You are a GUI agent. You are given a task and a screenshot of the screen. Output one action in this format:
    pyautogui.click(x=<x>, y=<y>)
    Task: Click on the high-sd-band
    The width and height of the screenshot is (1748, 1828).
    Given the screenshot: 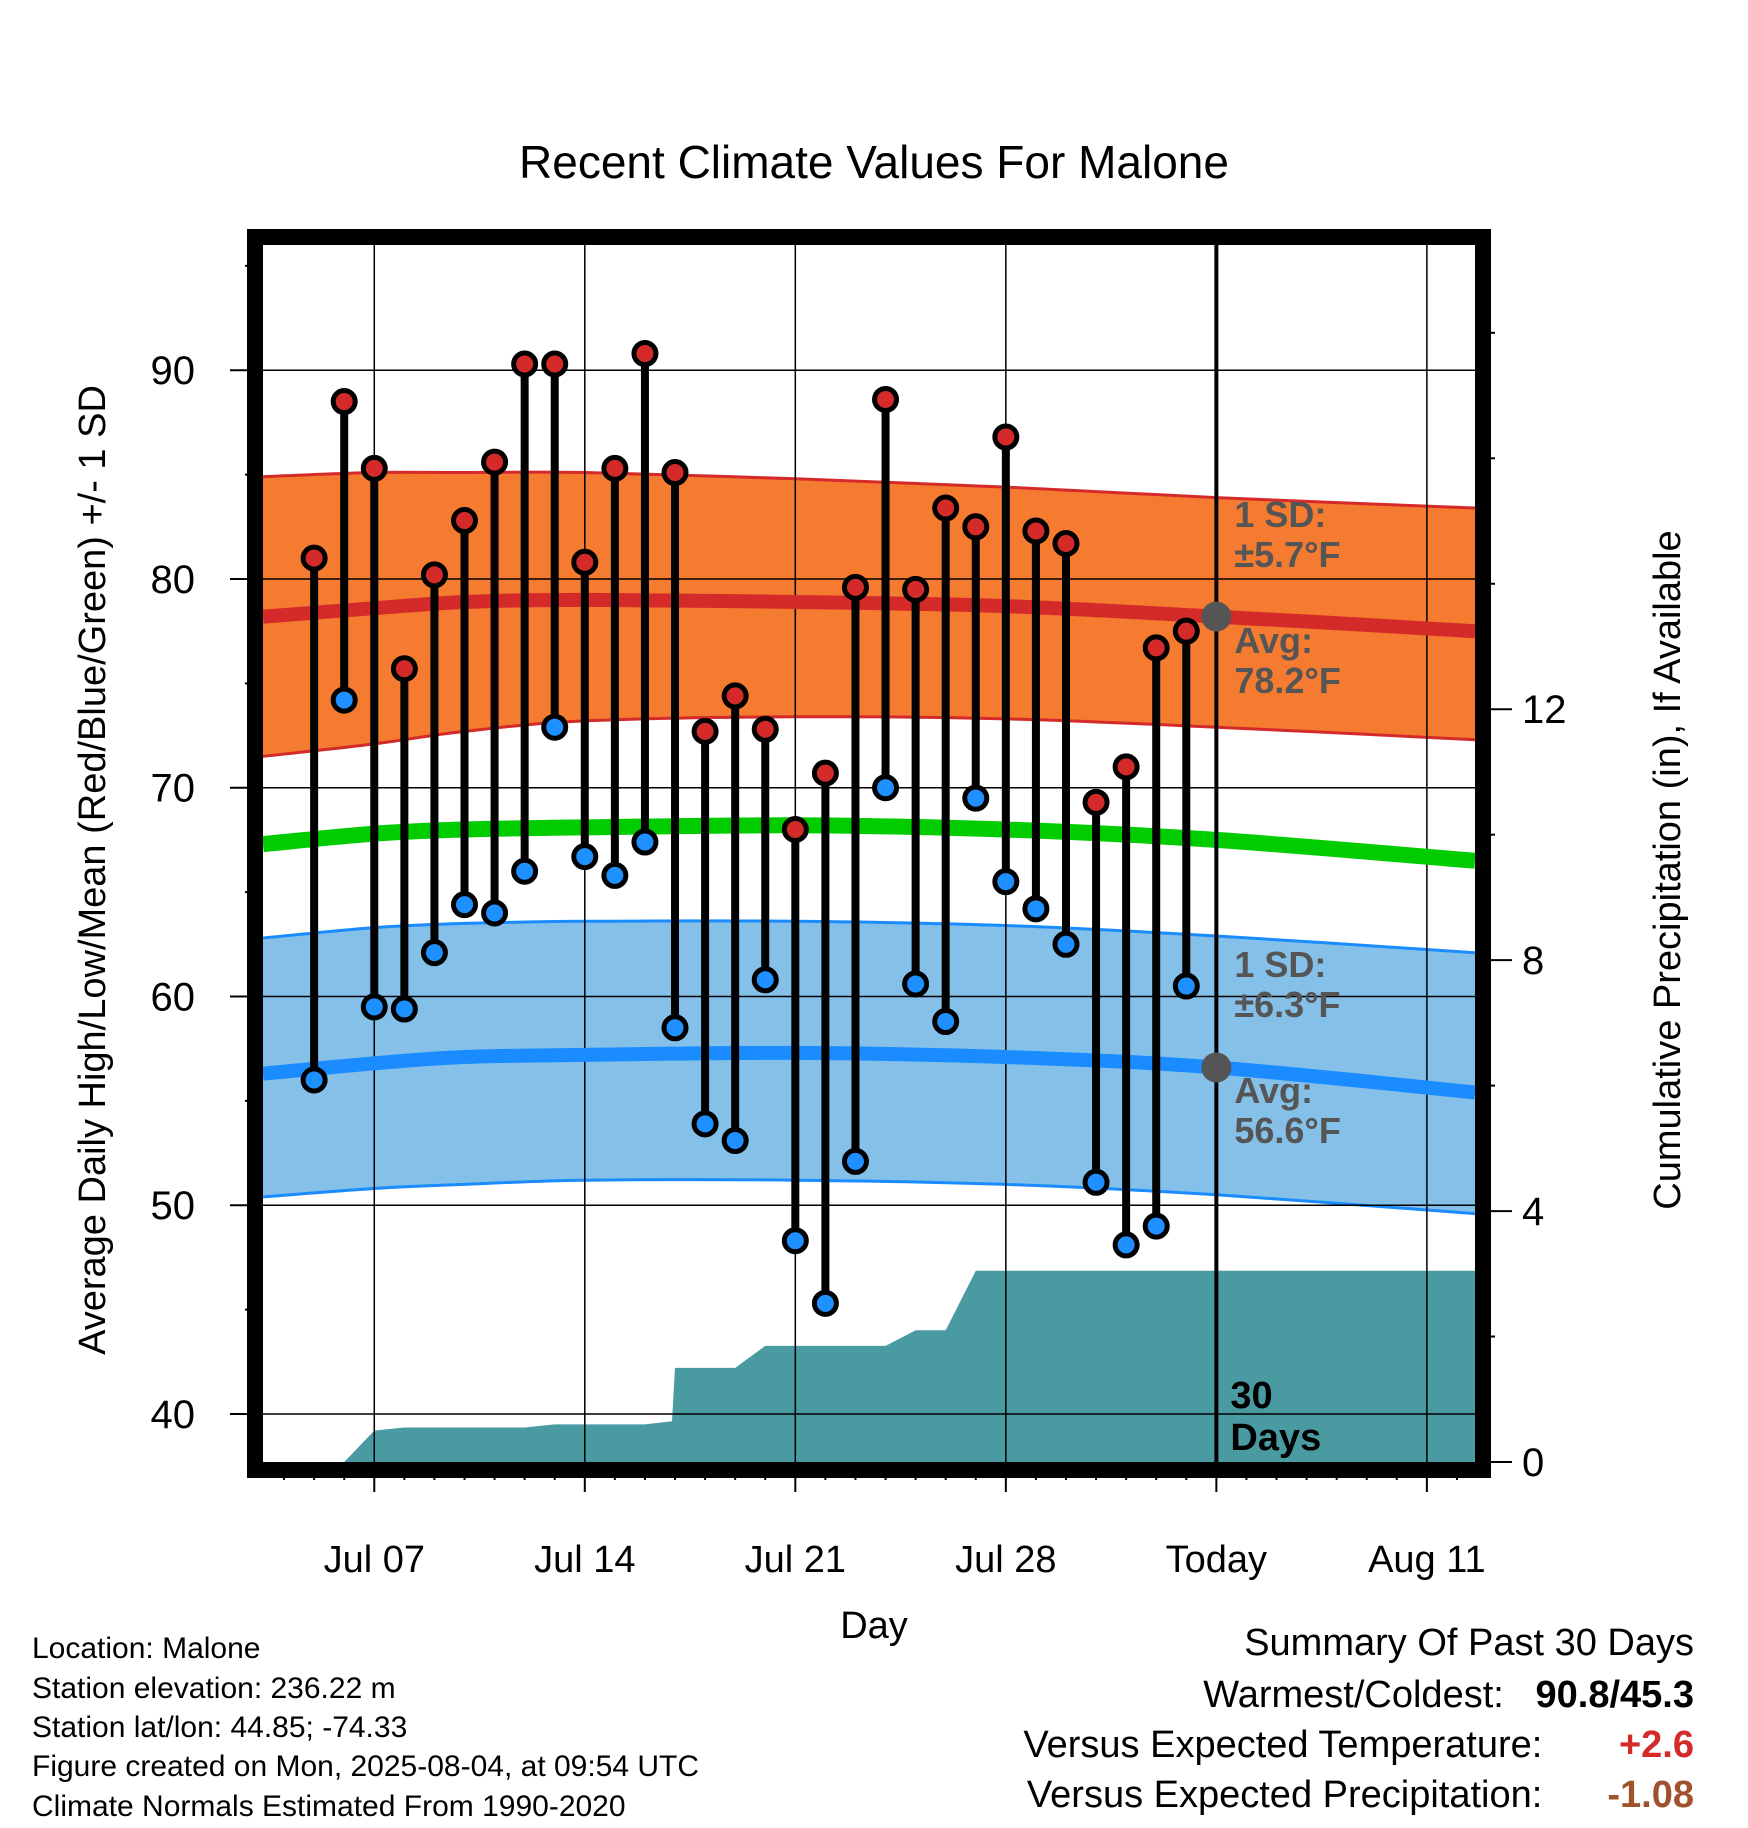 What is the action you would take?
    pyautogui.click(x=869, y=614)
    